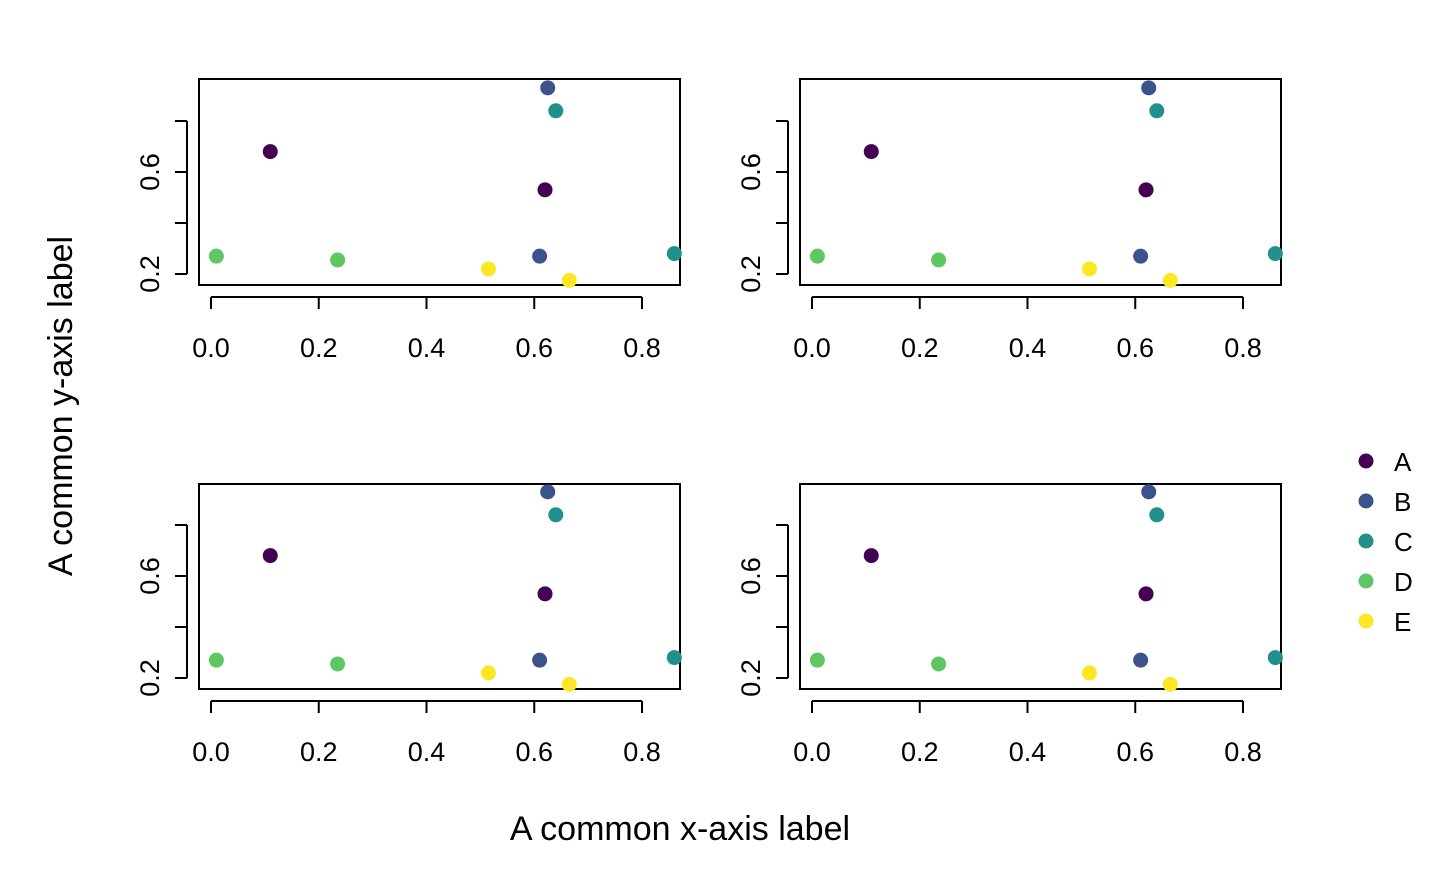 This screenshot has height=889, width=1440. Describe the element at coordinates (1385, 462) in the screenshot. I see `legend-item-A: A` at that location.